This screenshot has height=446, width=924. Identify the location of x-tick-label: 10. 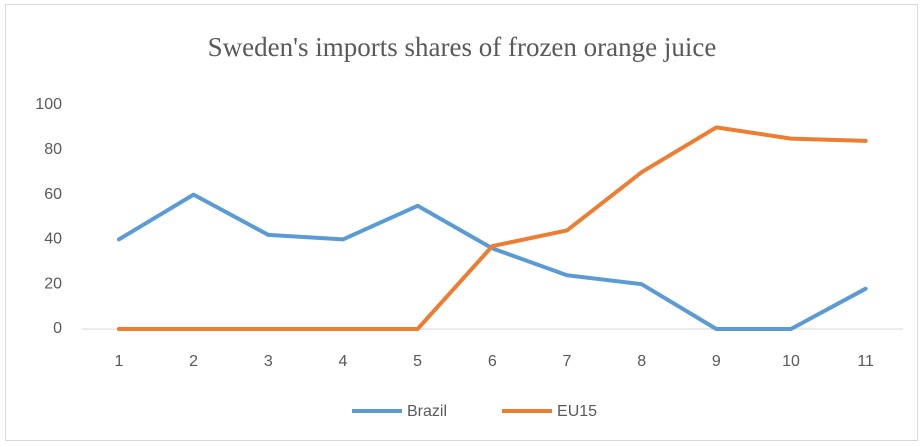
(791, 361).